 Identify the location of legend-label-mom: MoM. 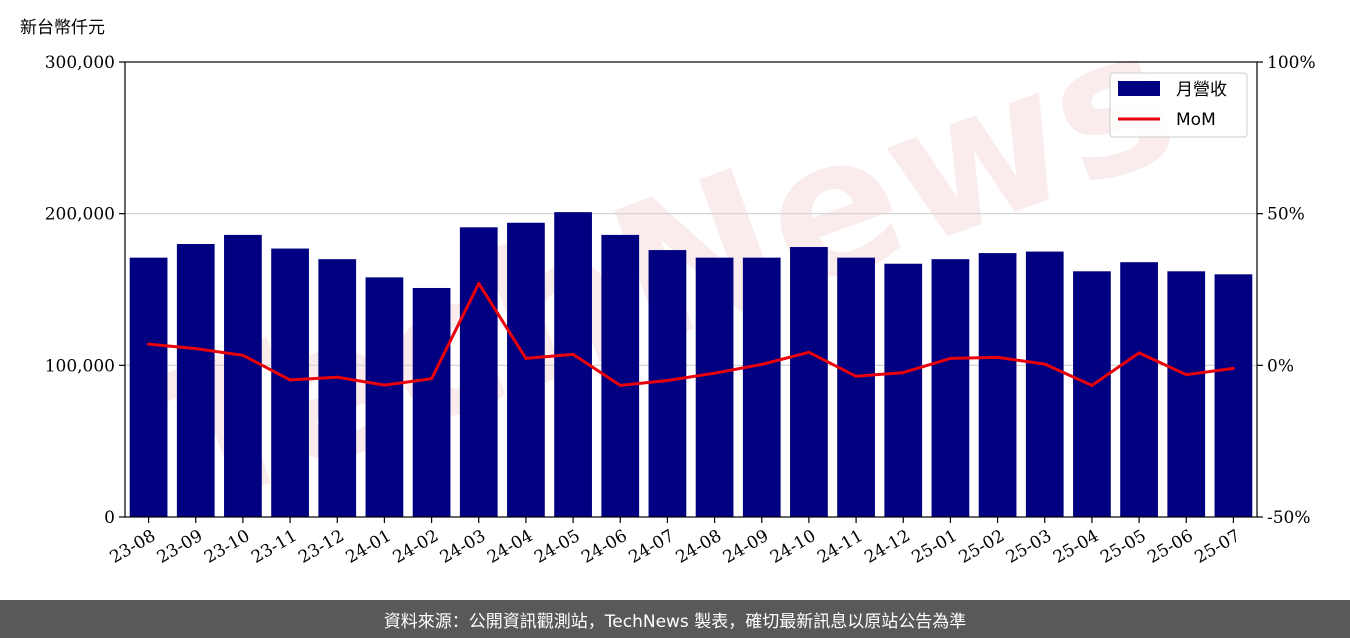
(1196, 120).